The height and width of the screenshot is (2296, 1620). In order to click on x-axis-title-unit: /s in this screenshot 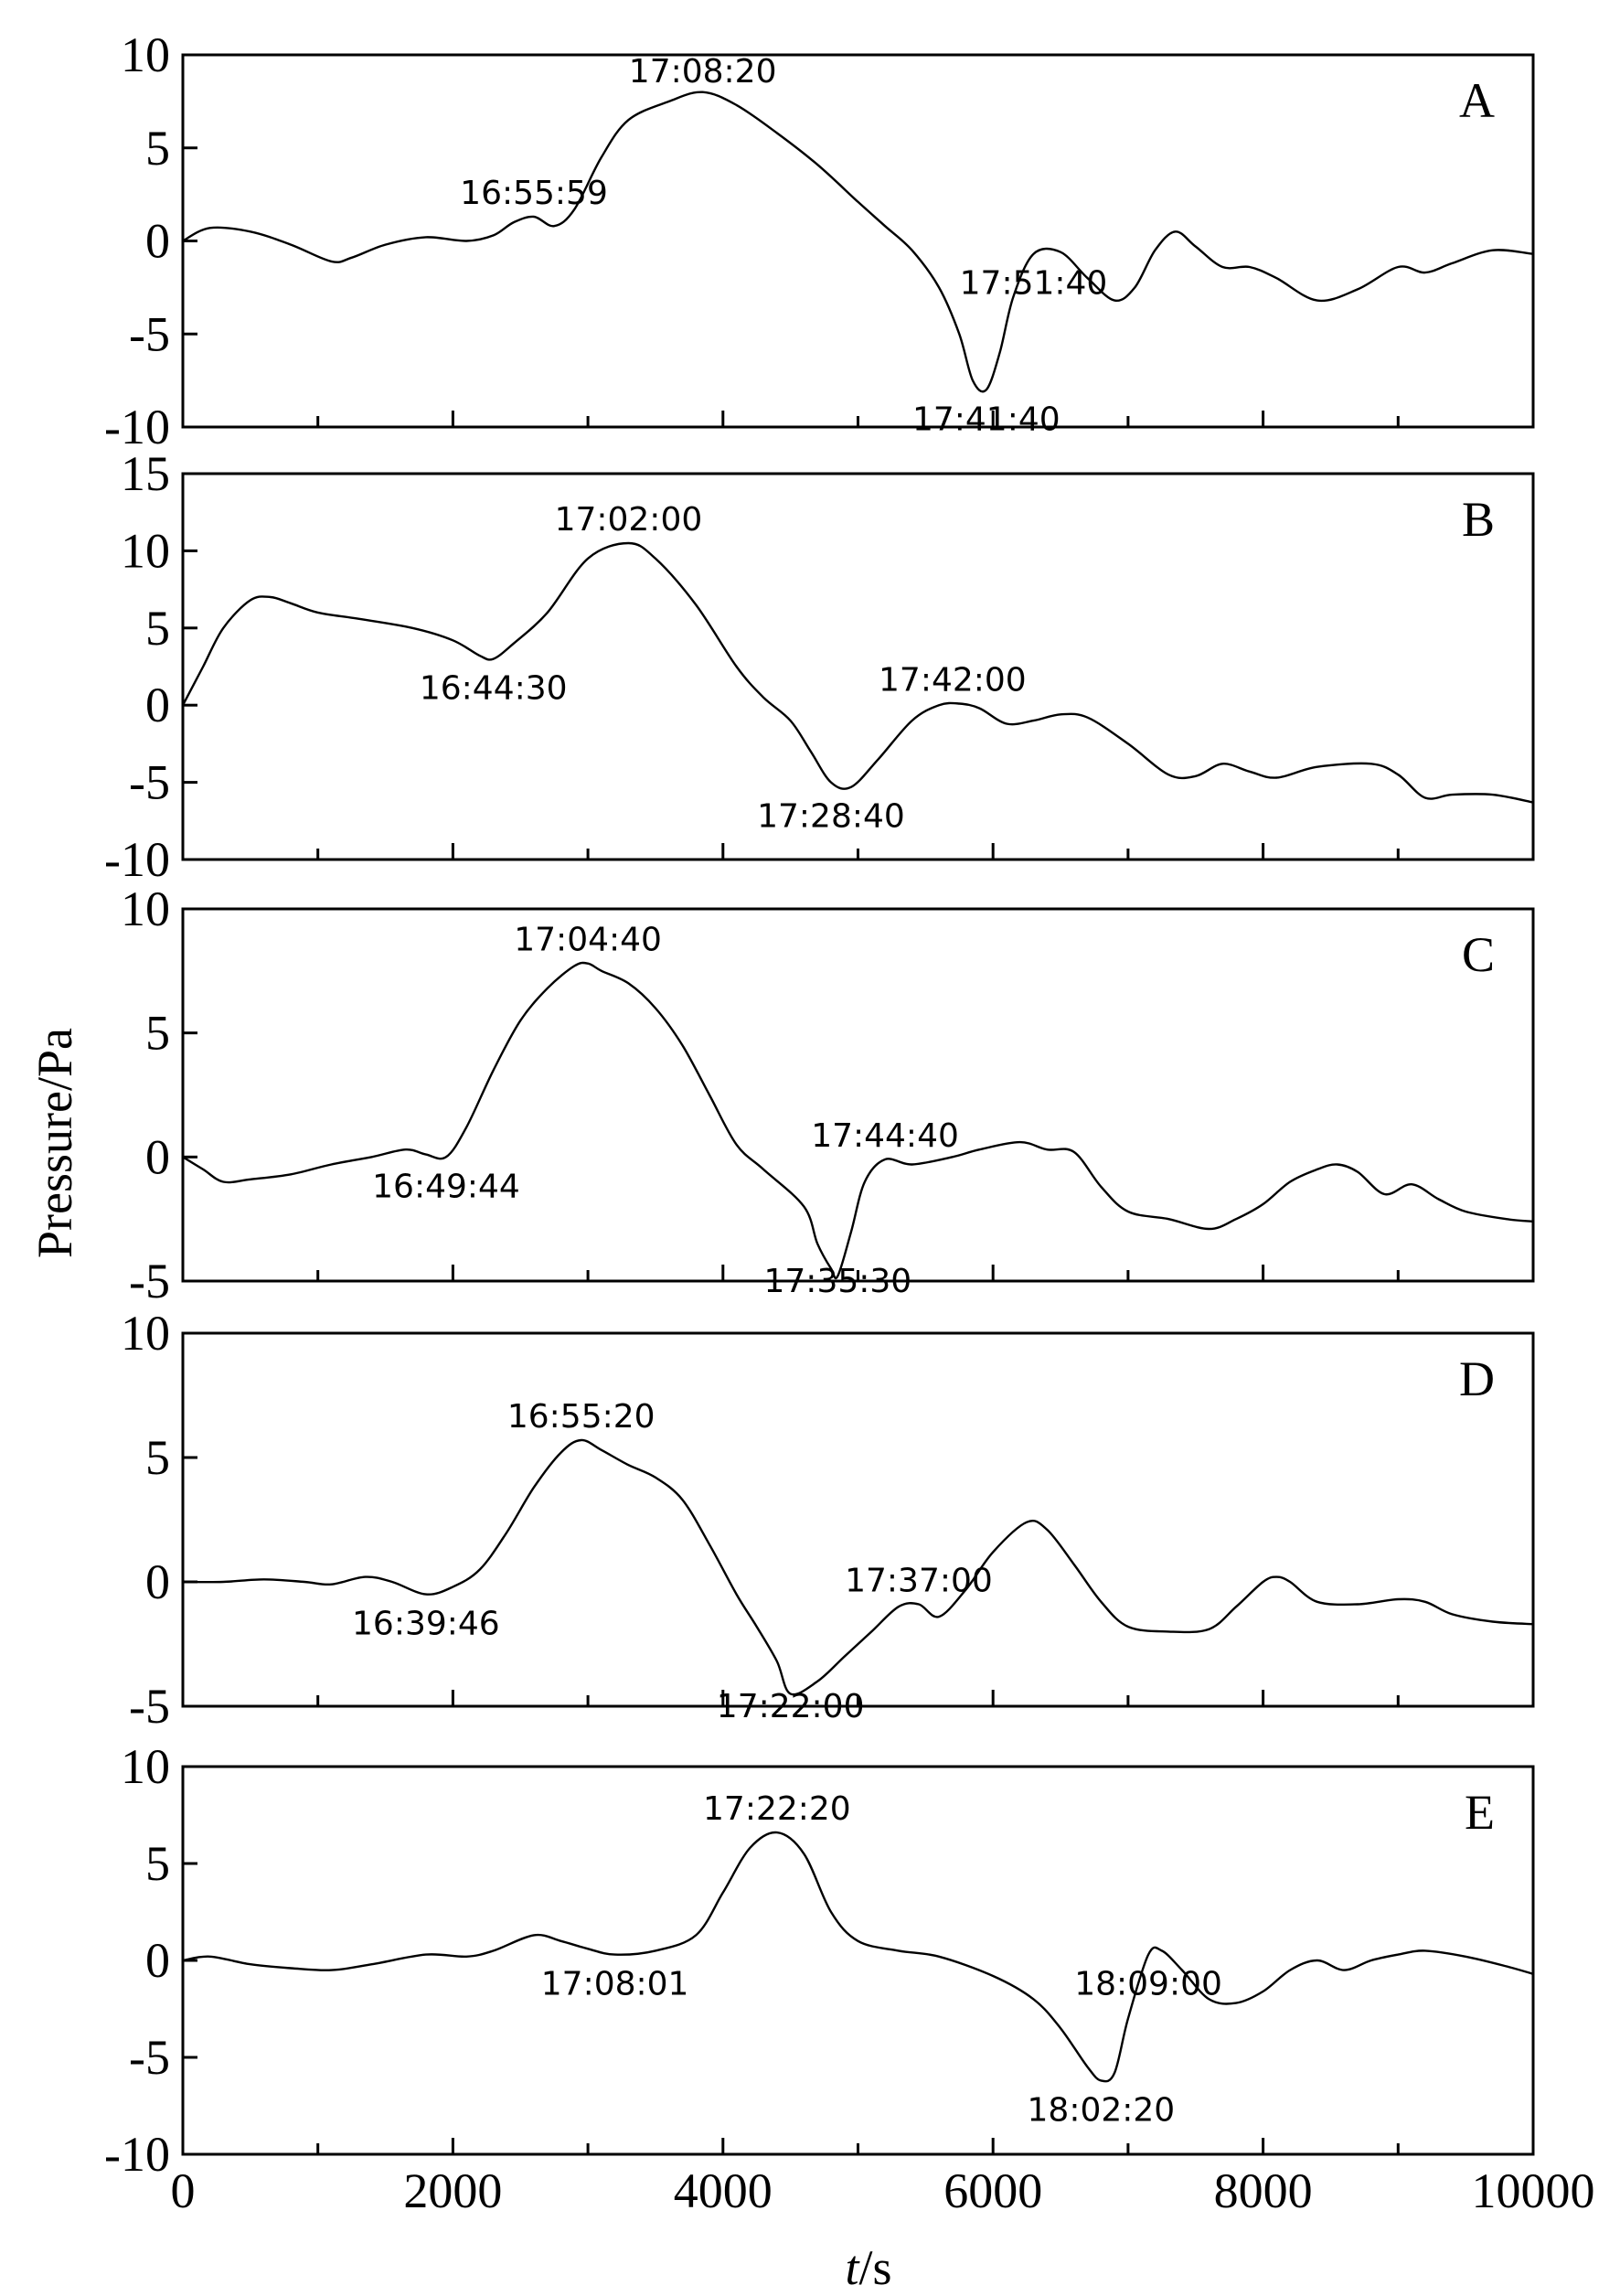, I will do `click(875, 2265)`.